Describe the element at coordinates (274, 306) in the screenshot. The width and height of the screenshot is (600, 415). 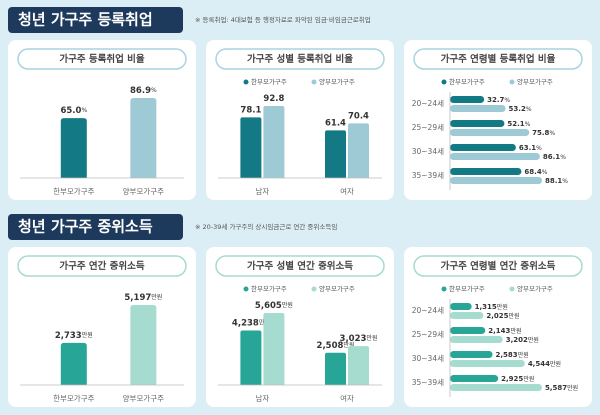
I see `value-label: 5,605만원` at that location.